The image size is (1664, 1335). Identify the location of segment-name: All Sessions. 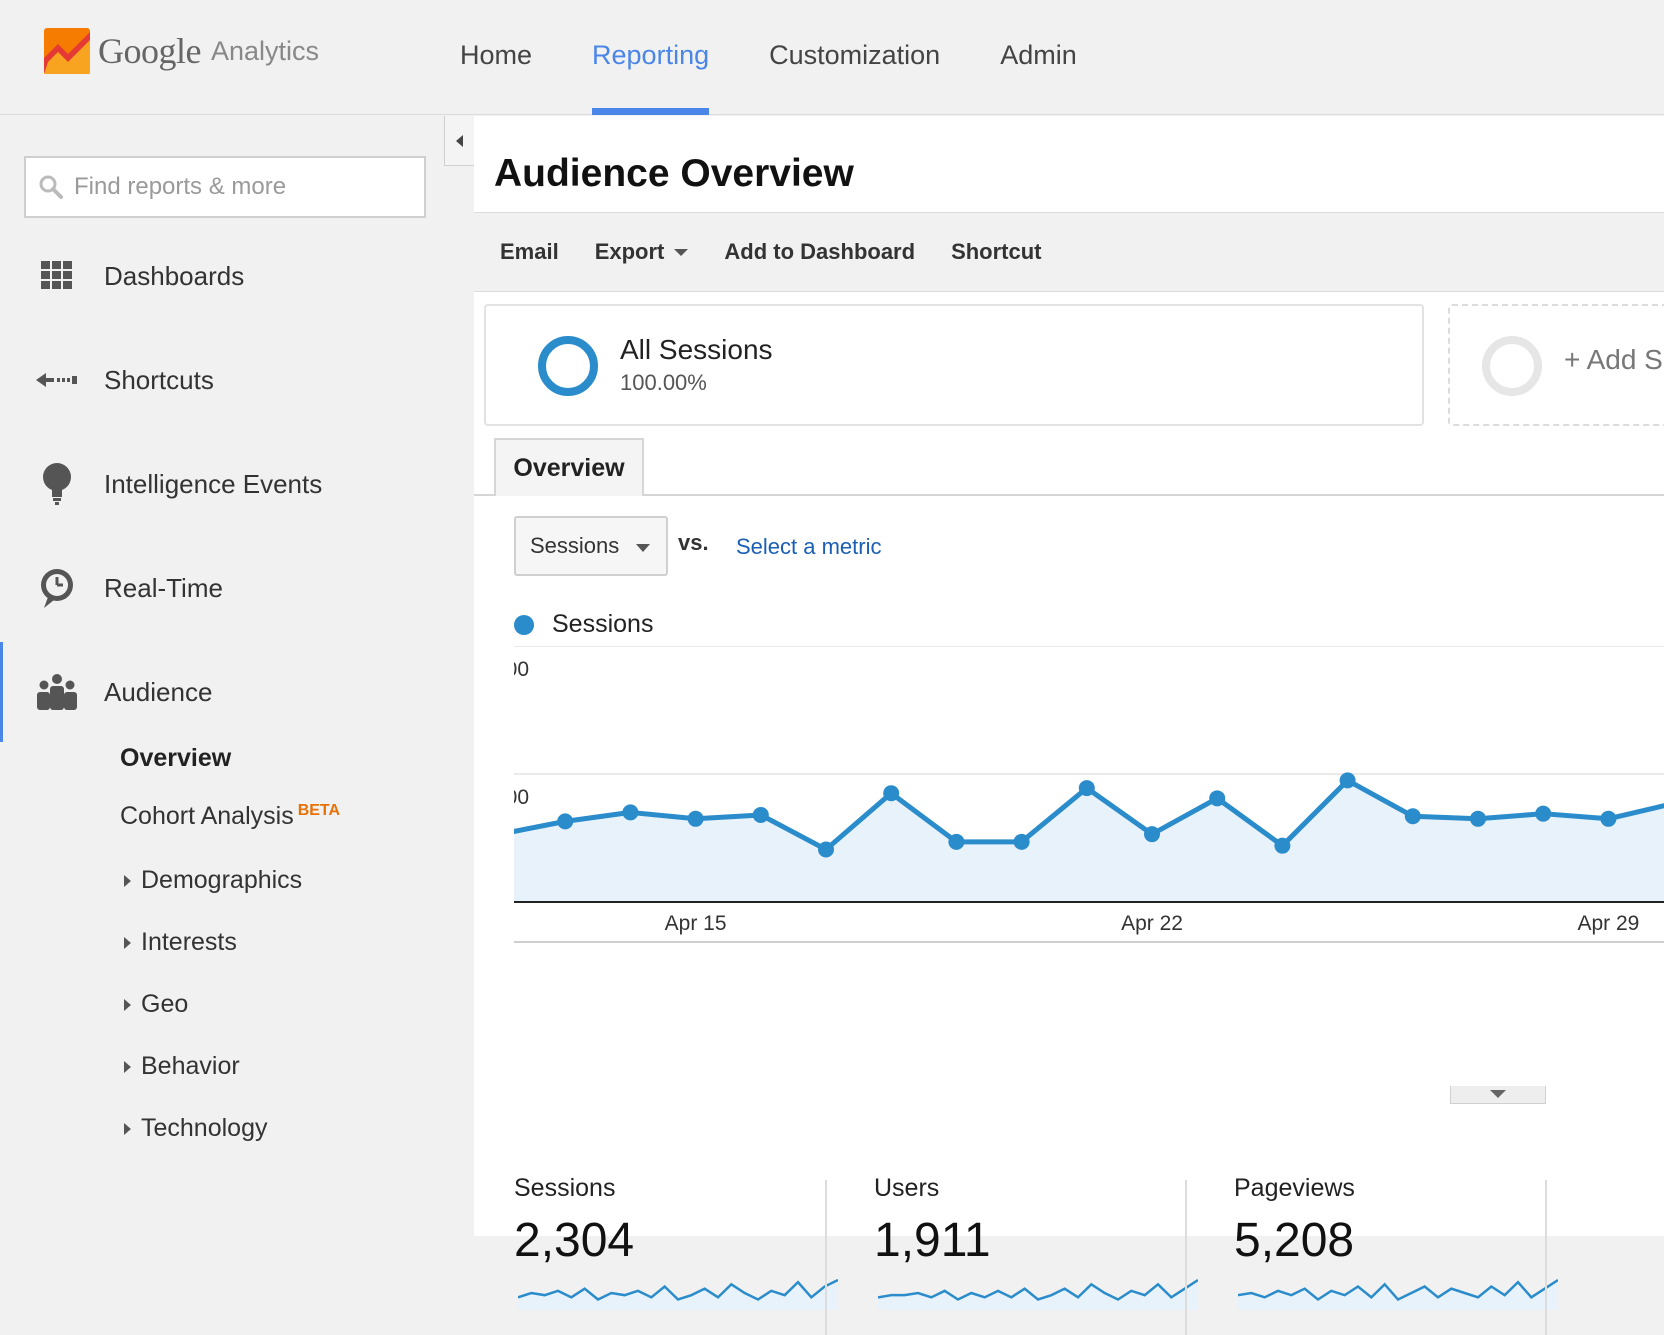
(696, 349).